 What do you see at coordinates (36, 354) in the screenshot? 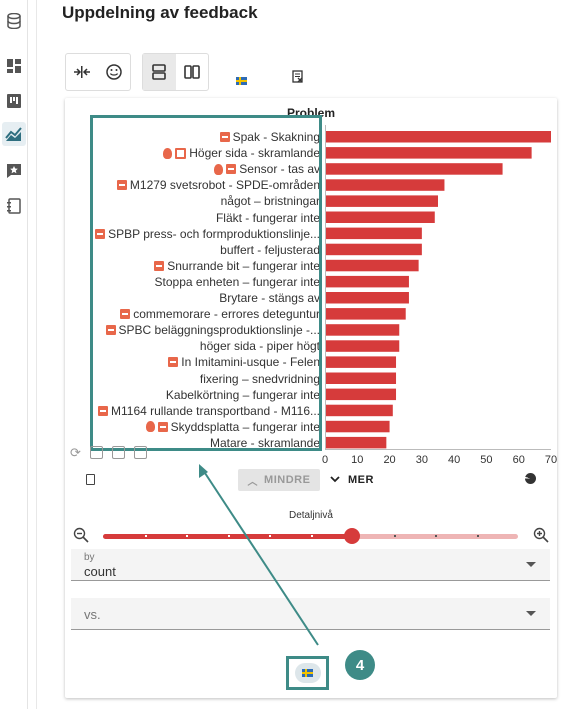
I see `divider` at bounding box center [36, 354].